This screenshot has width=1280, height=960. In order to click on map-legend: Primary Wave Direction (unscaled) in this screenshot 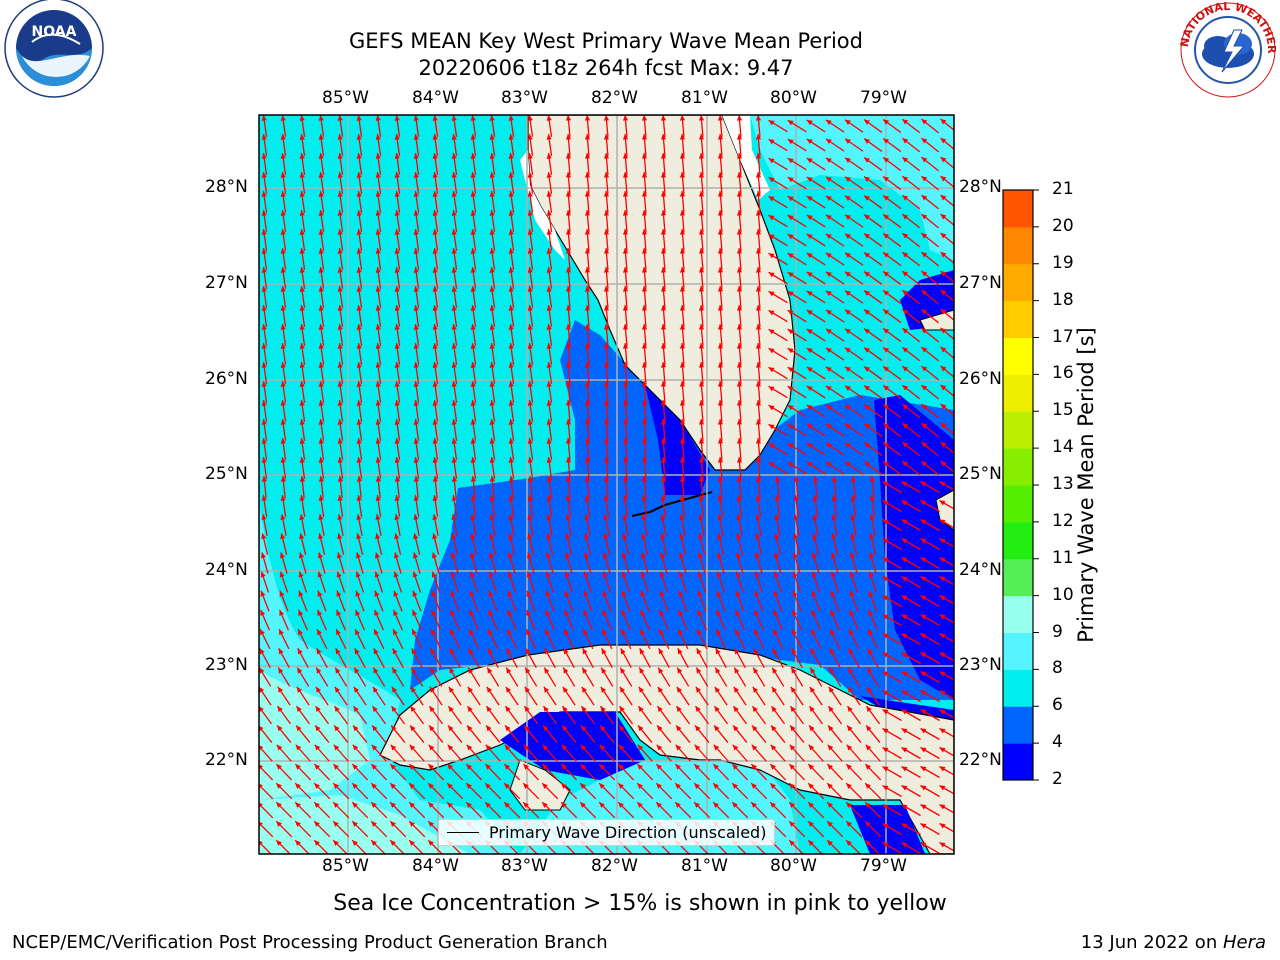, I will do `click(607, 832)`.